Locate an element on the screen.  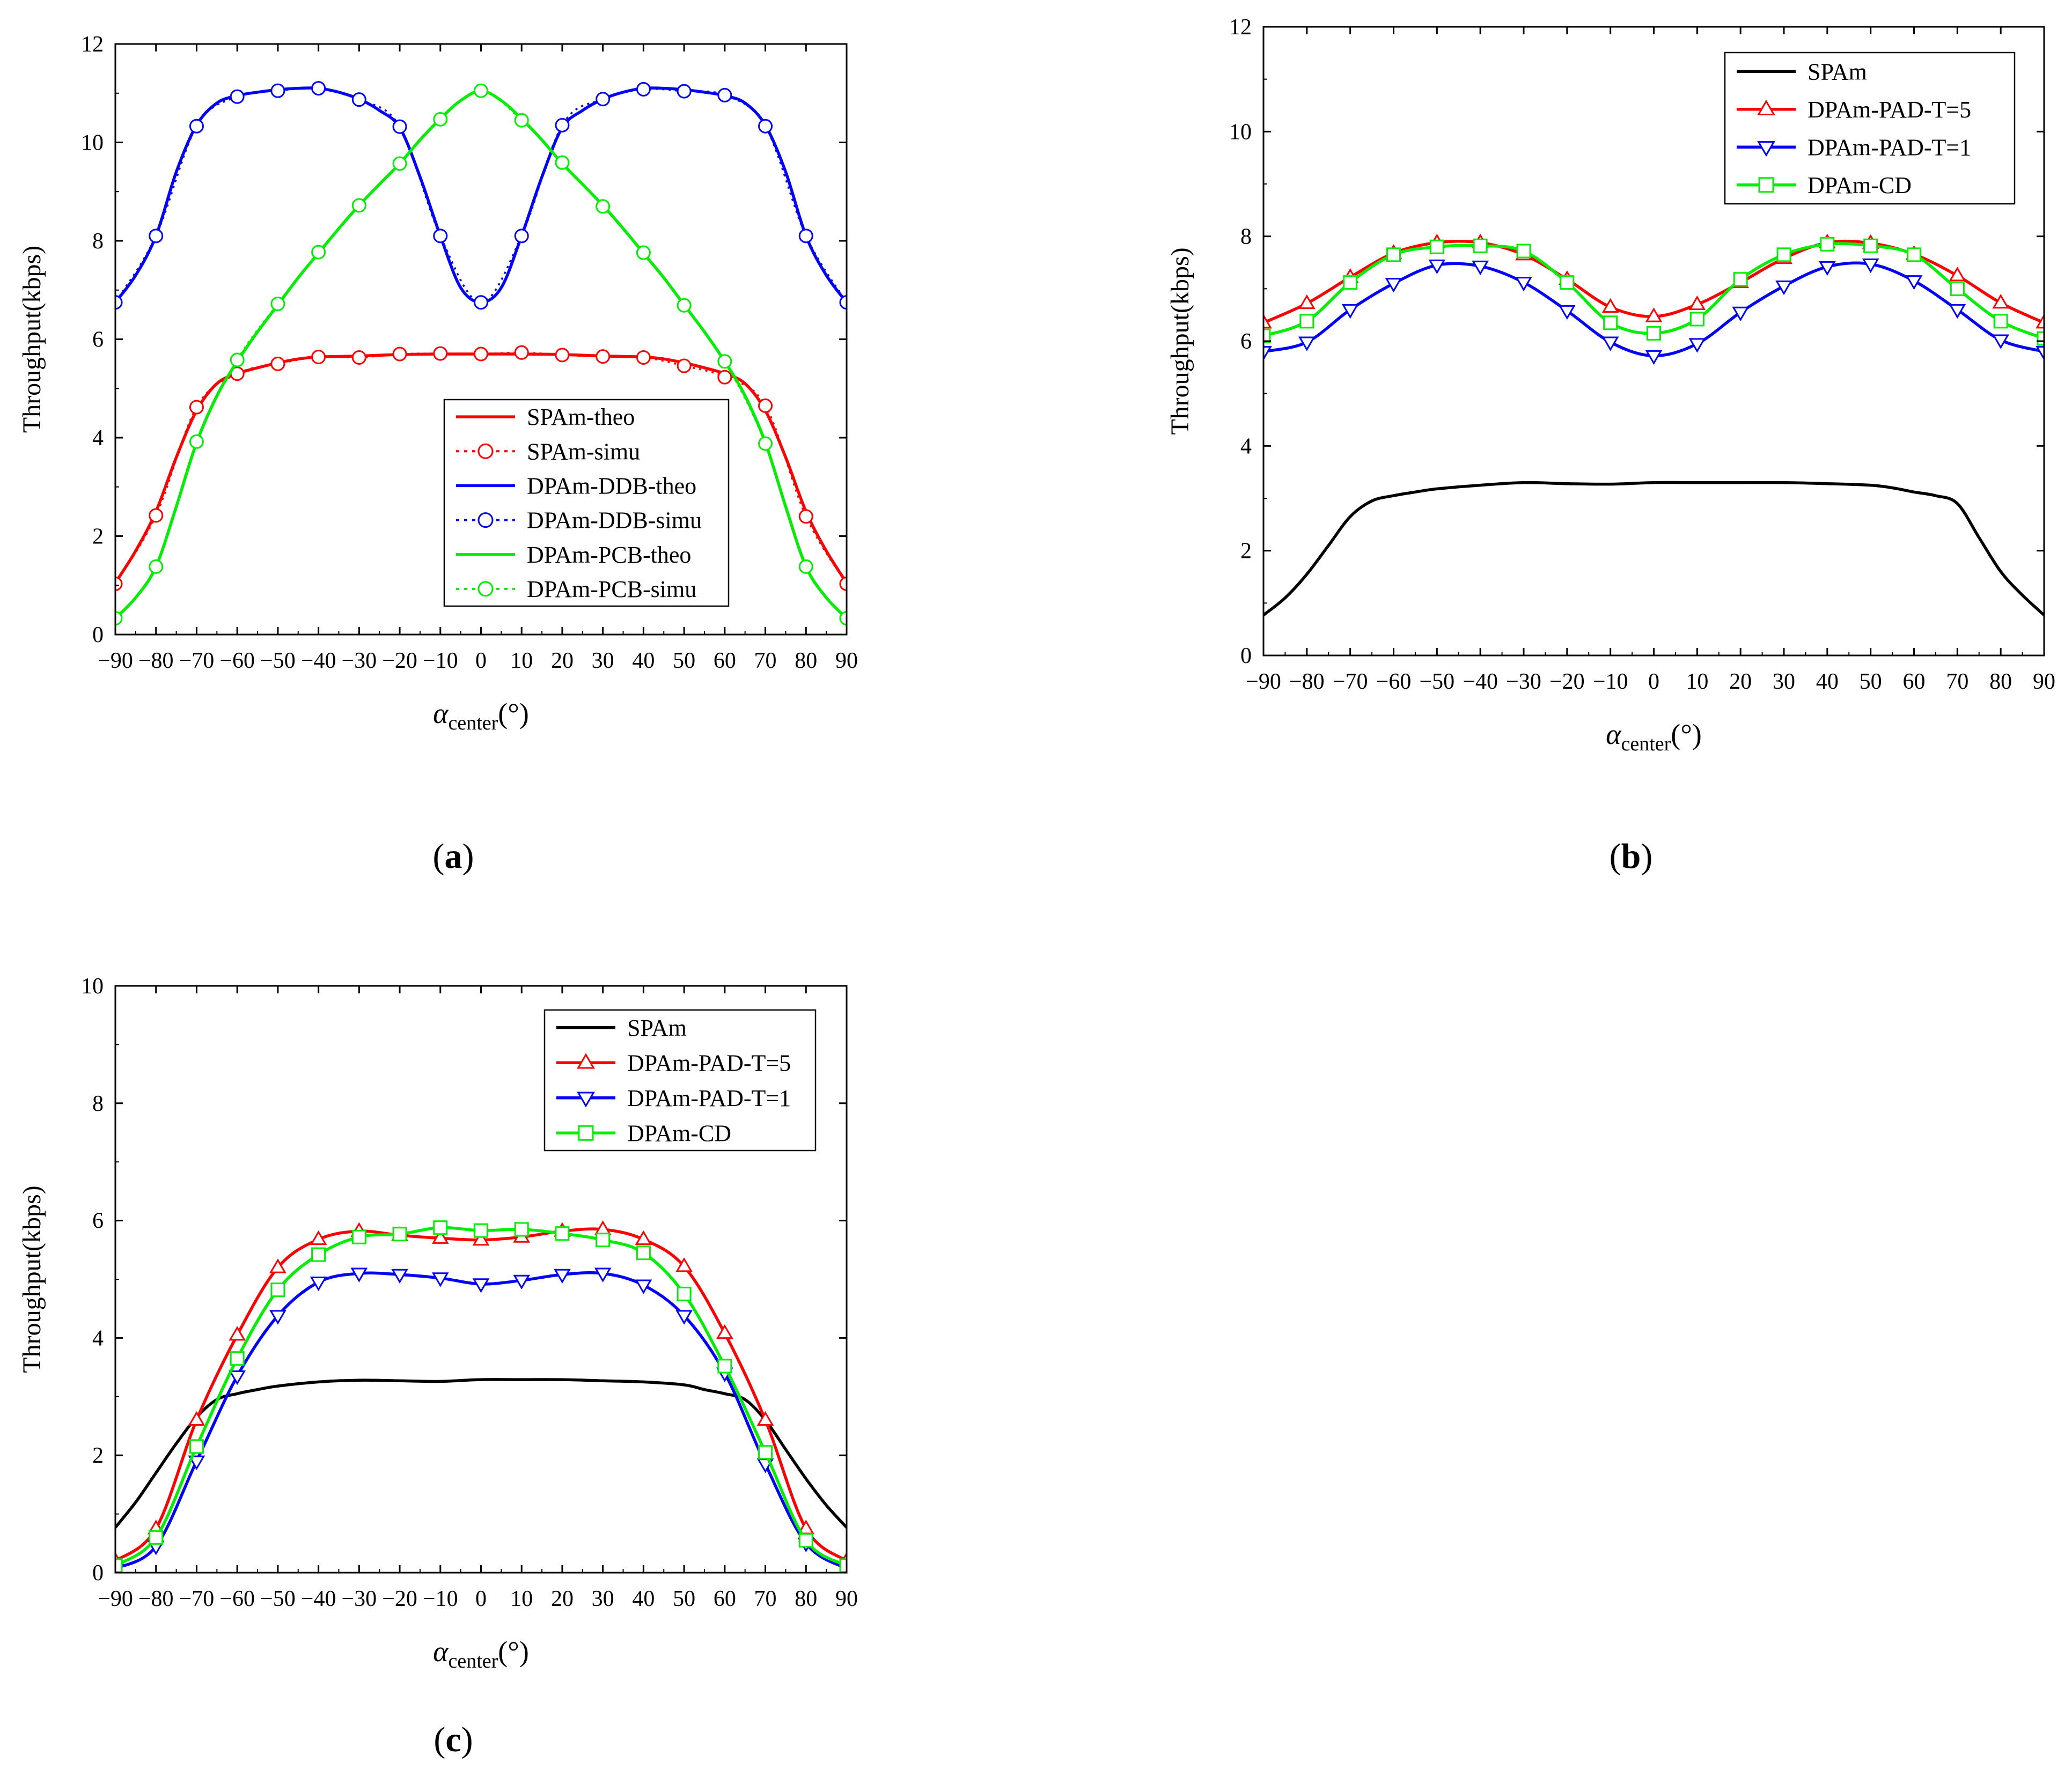
legend-label: DPAm-CD is located at coordinates (1860, 185).